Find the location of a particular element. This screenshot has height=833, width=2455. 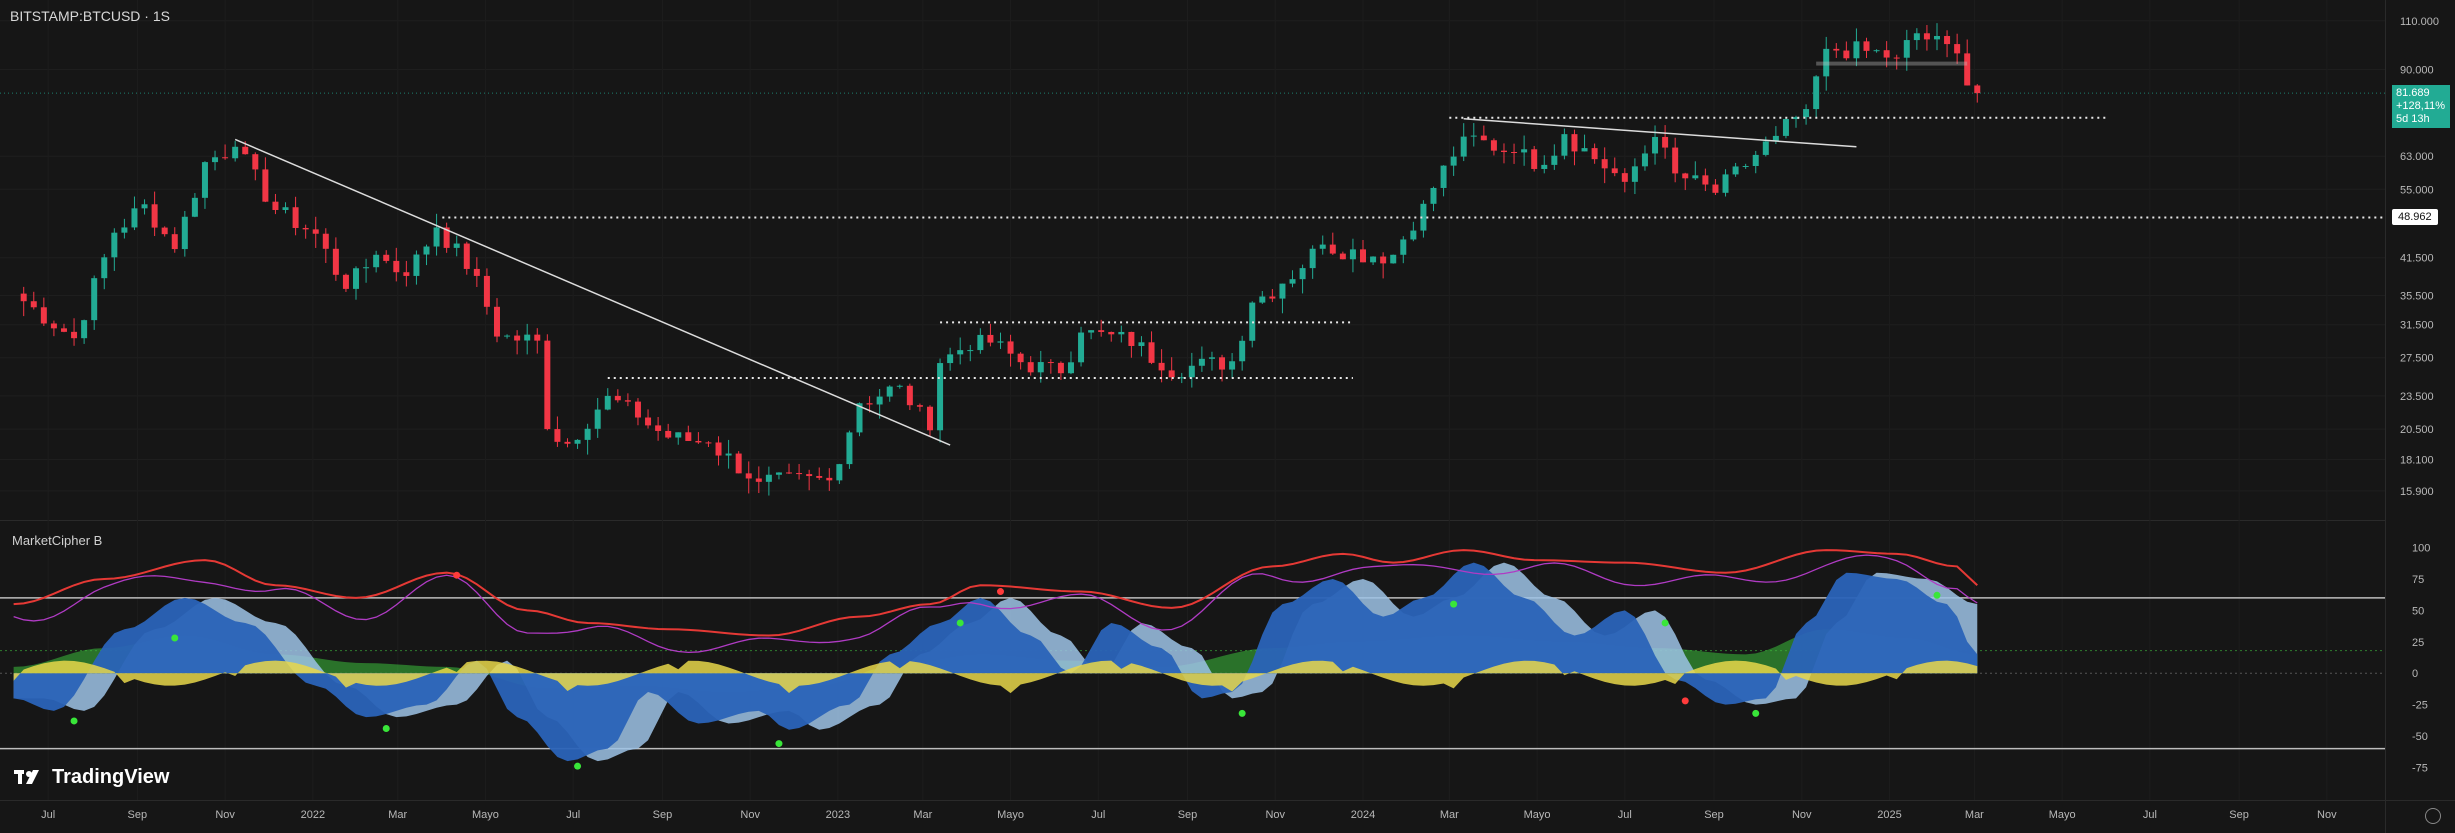

tradingview-logo: TradingView is located at coordinates (91, 777).